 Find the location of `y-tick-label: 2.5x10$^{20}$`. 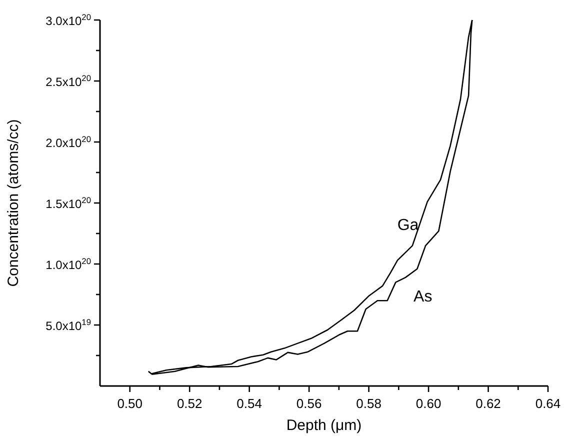

y-tick-label: 2.5x10$^{20}$ is located at coordinates (69, 81).